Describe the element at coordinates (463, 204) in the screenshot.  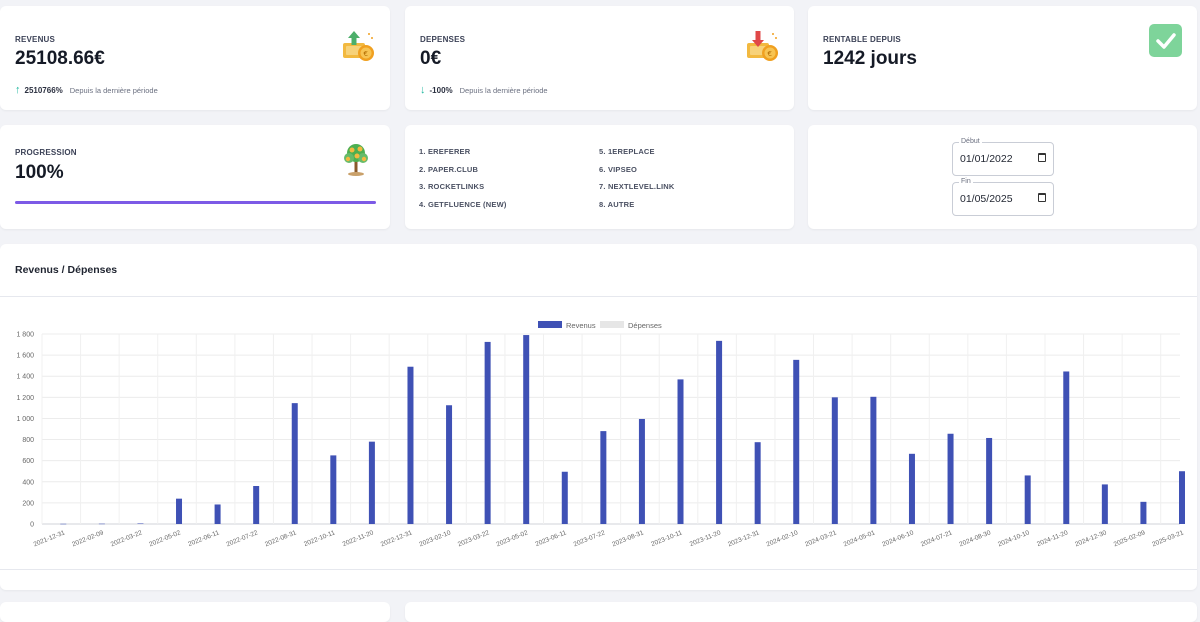
I see `platform-item: 4. GETFLUENCE (NEW)` at that location.